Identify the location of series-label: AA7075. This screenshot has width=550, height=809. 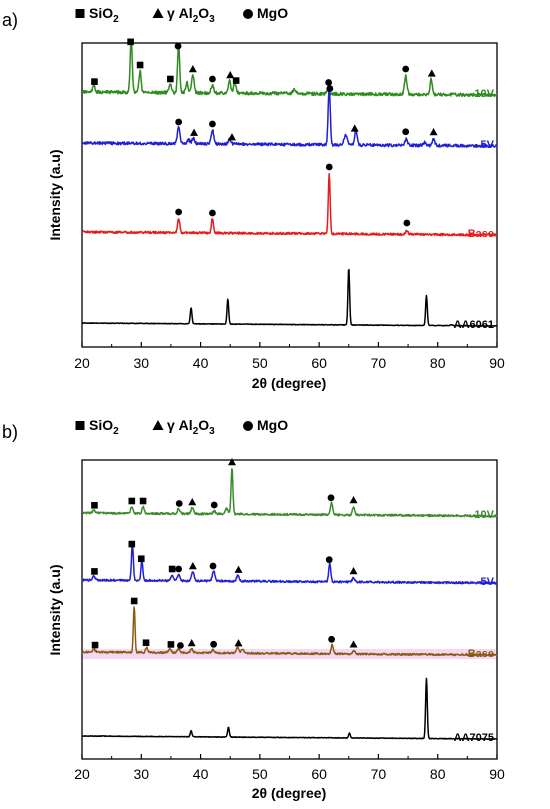
(474, 738).